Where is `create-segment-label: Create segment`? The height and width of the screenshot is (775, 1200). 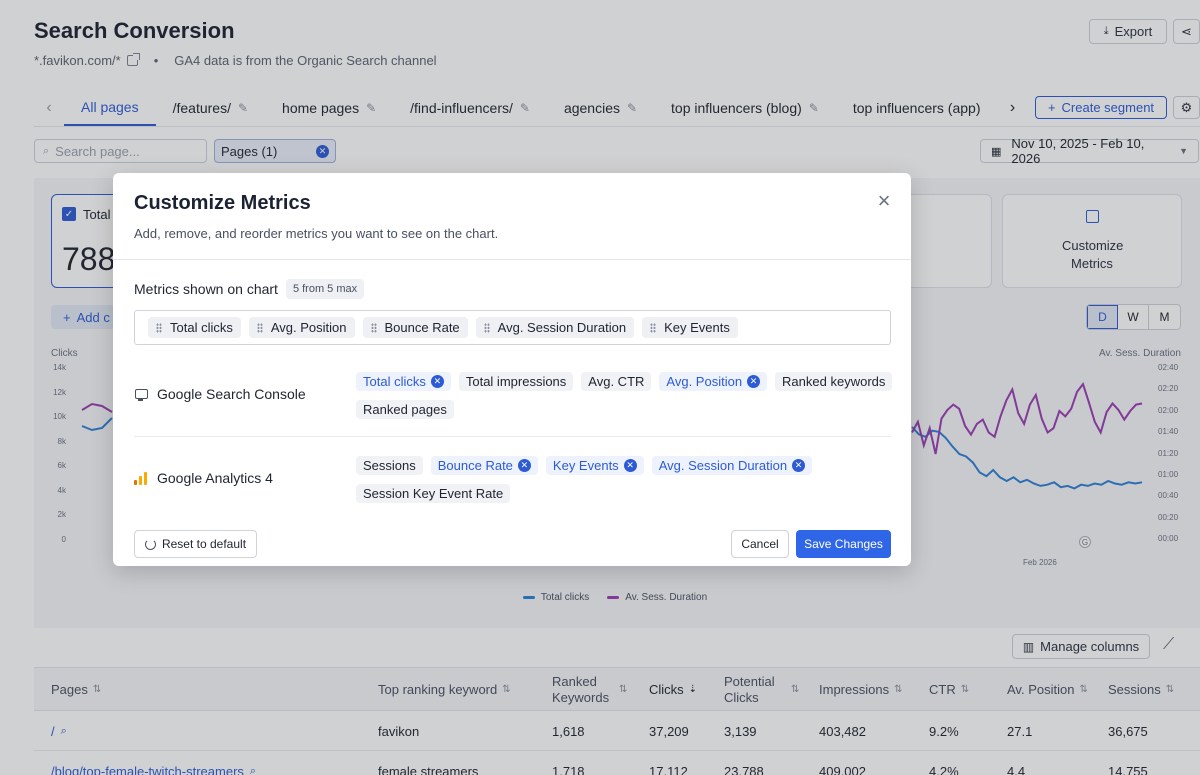 create-segment-label: Create segment is located at coordinates (1108, 107).